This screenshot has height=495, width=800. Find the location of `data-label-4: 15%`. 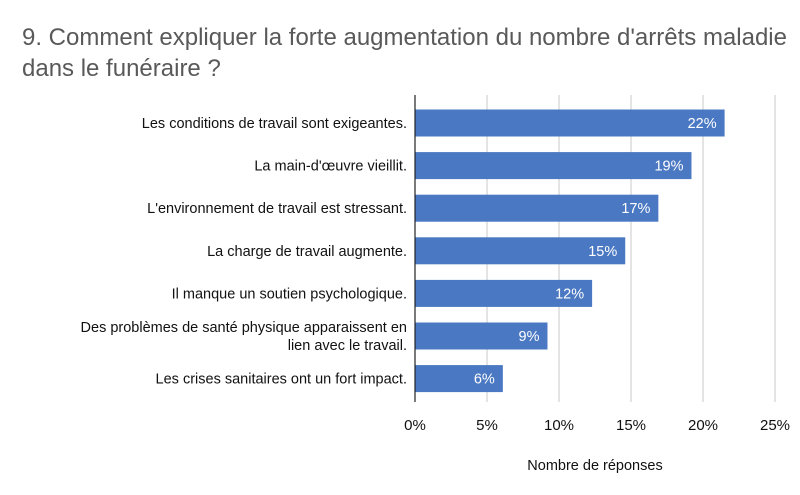

data-label-4: 15% is located at coordinates (602, 252).